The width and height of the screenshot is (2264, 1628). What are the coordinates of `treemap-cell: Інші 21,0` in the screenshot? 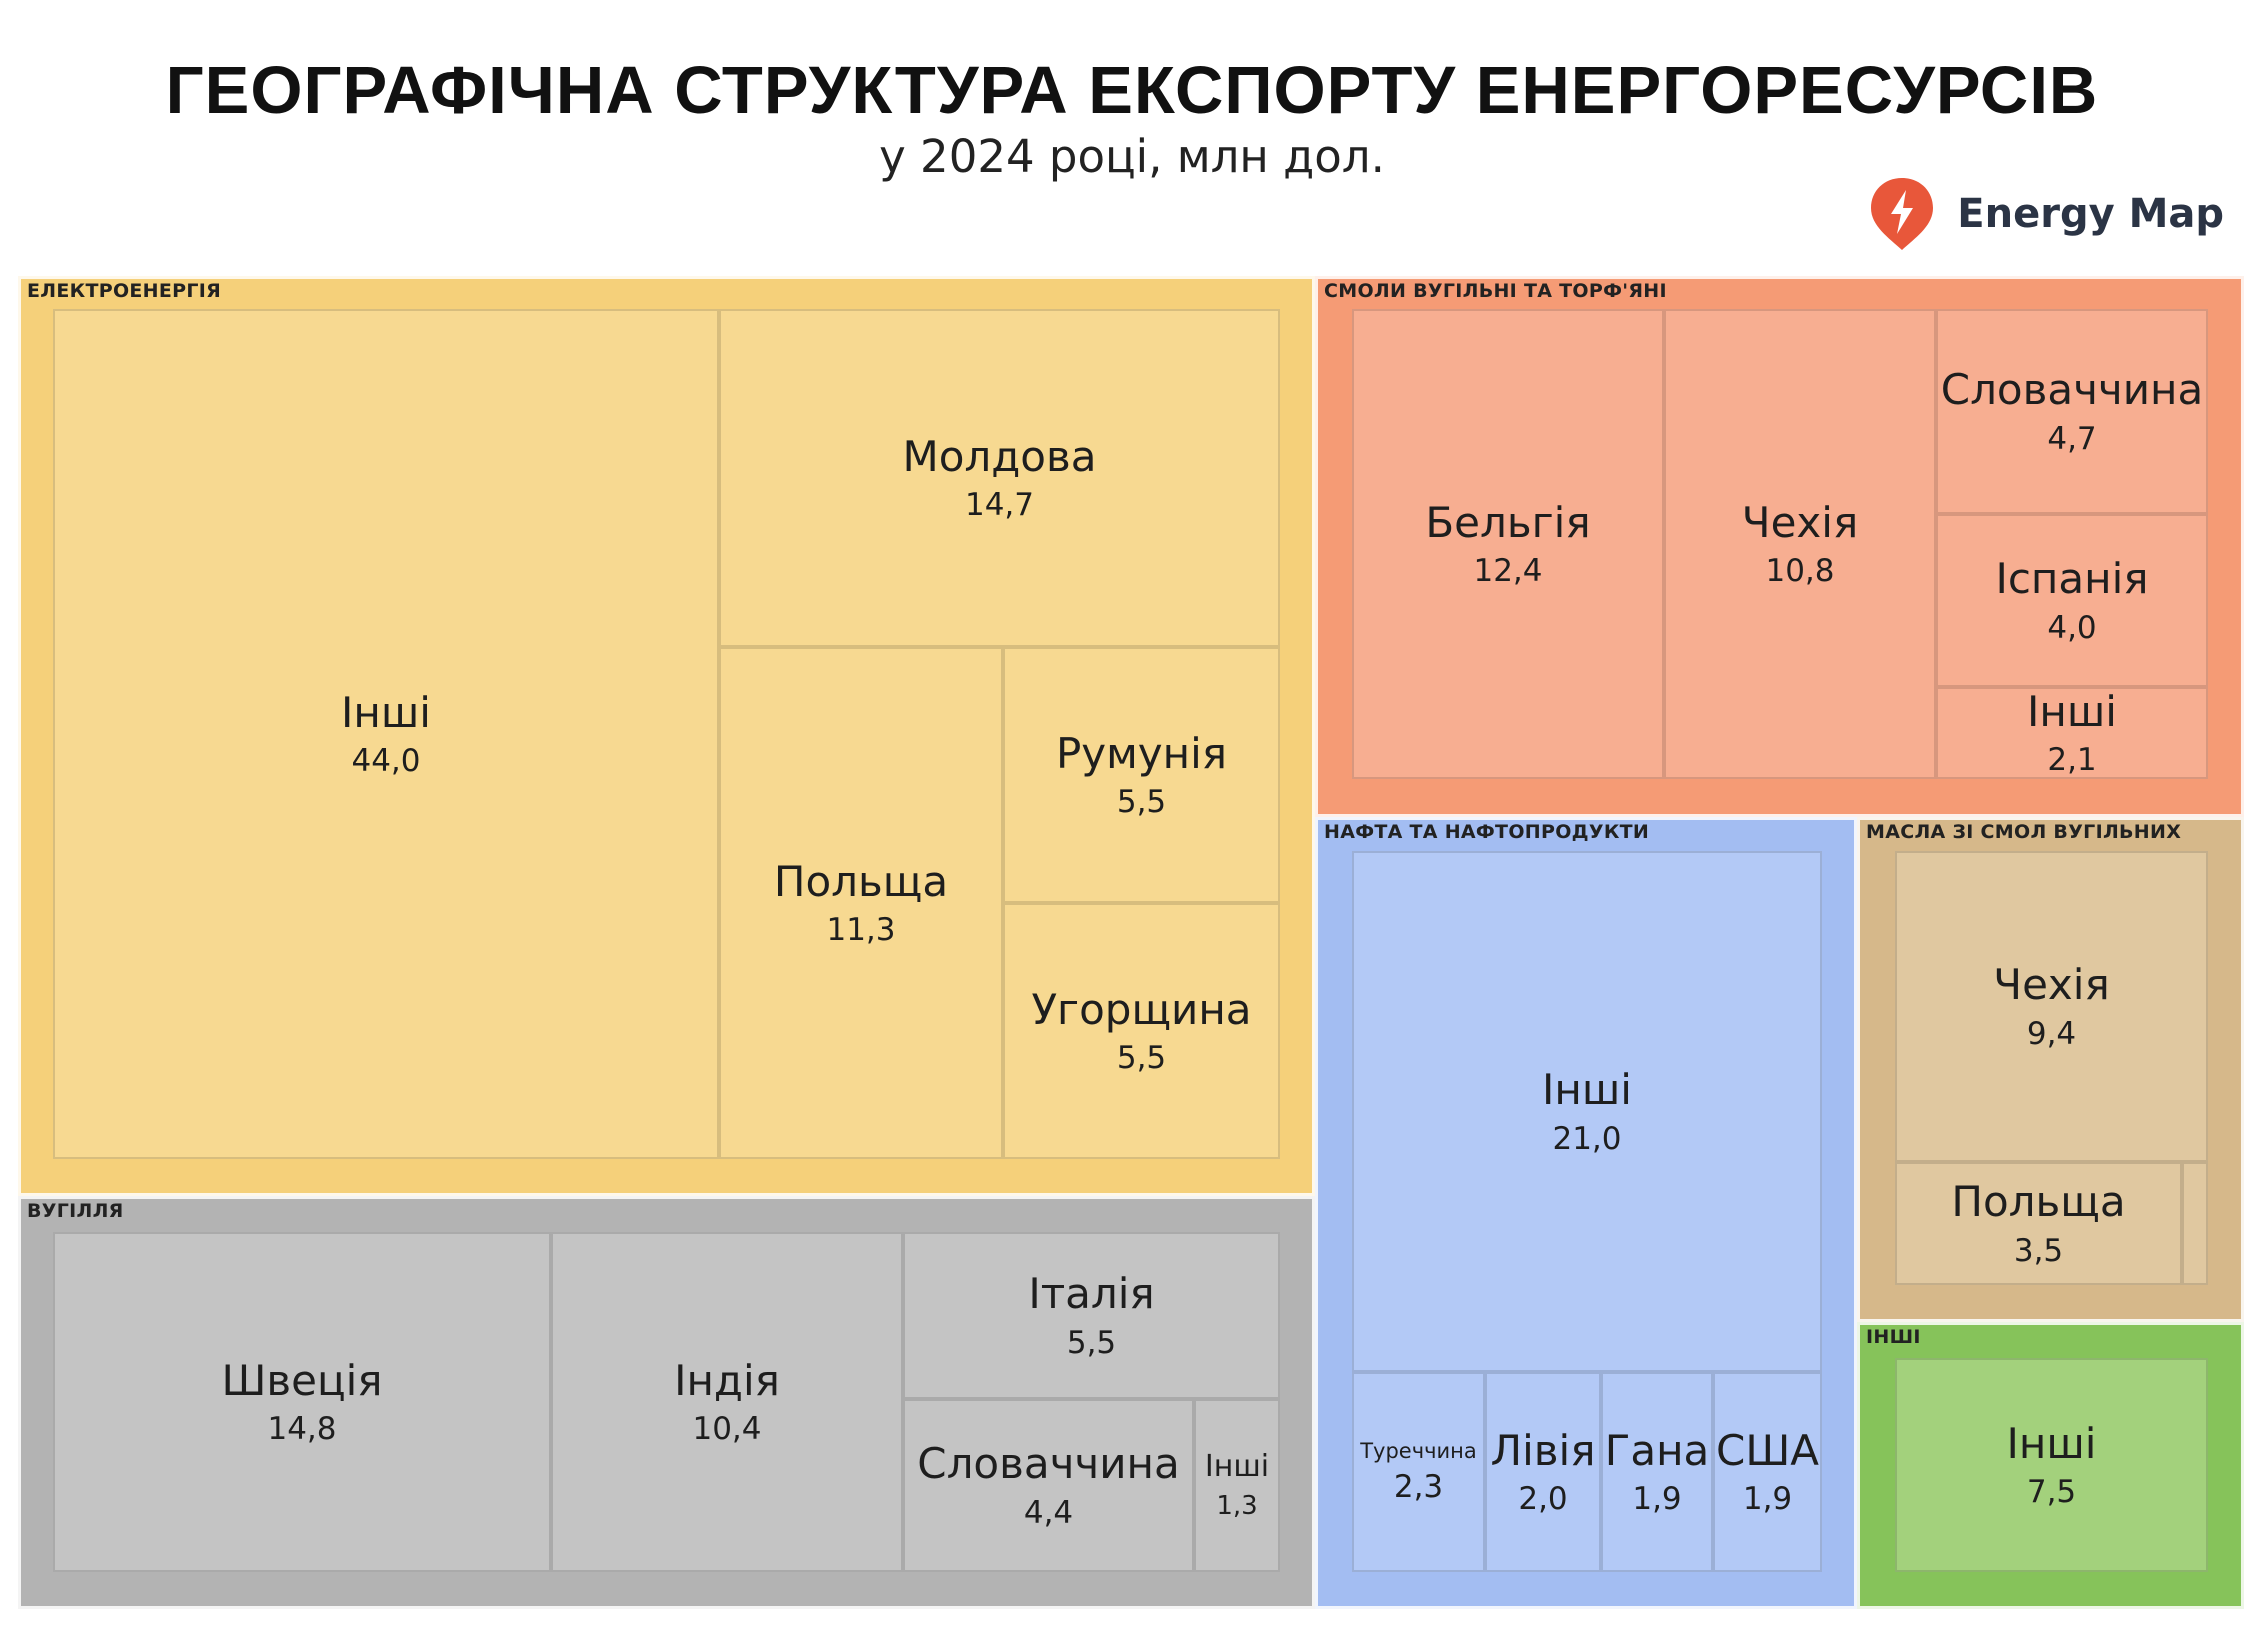 It's located at (1587, 1111).